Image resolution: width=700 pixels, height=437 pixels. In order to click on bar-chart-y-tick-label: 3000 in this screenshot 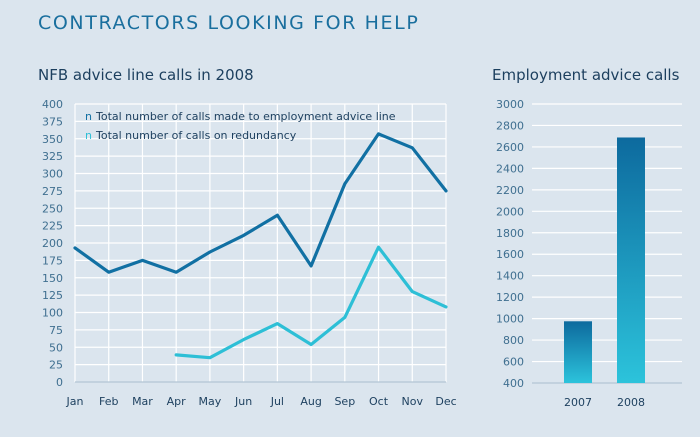, I will do `click(510, 104)`.